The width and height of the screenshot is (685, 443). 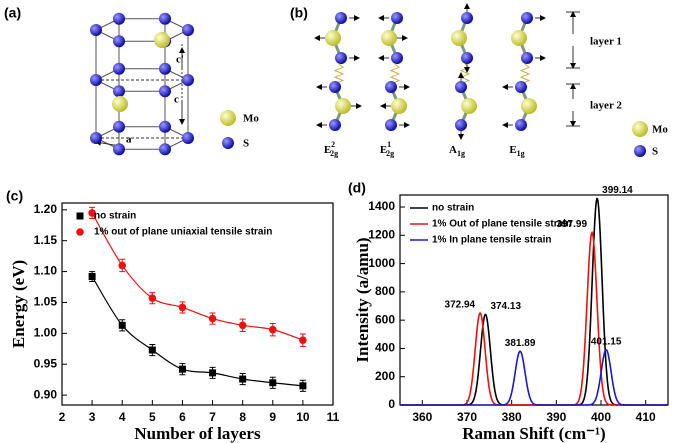 What do you see at coordinates (122, 417) in the screenshot?
I see `x-tick-label: 4` at bounding box center [122, 417].